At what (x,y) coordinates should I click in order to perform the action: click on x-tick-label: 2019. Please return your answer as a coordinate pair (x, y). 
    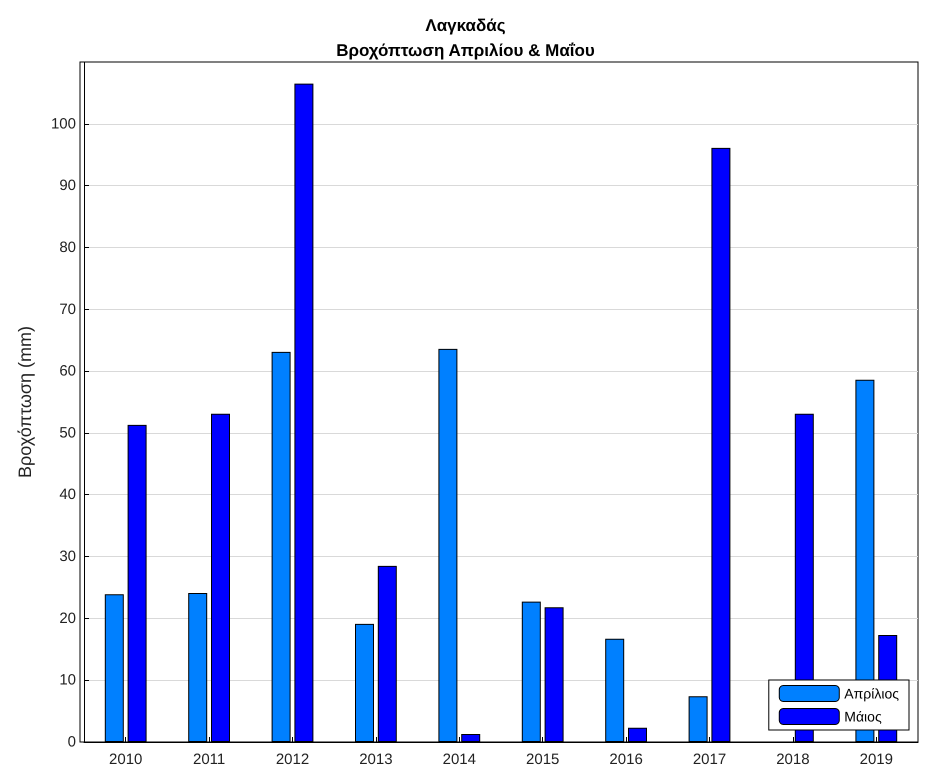
    Looking at the image, I should click on (876, 759).